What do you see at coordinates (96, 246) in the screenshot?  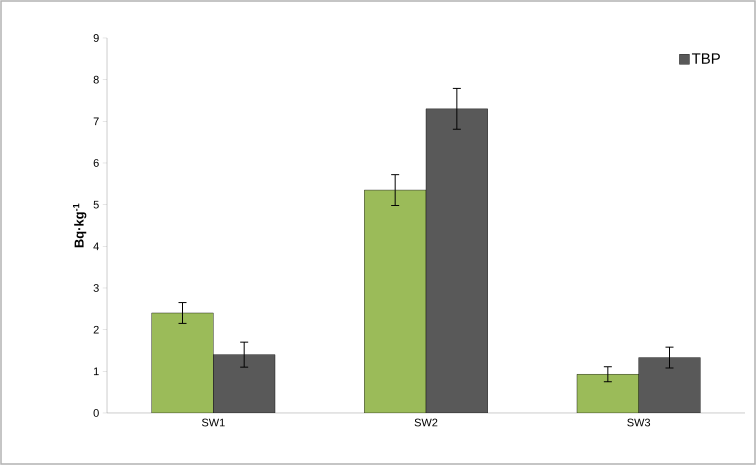 I see `y-tick-label: 4` at bounding box center [96, 246].